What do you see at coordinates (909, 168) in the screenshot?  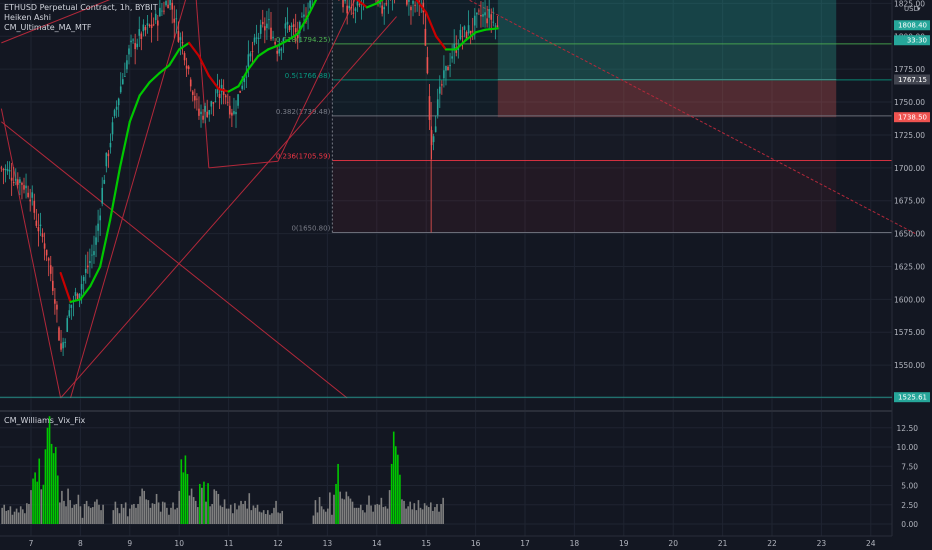 I see `price-tick-label: 1700.00` at bounding box center [909, 168].